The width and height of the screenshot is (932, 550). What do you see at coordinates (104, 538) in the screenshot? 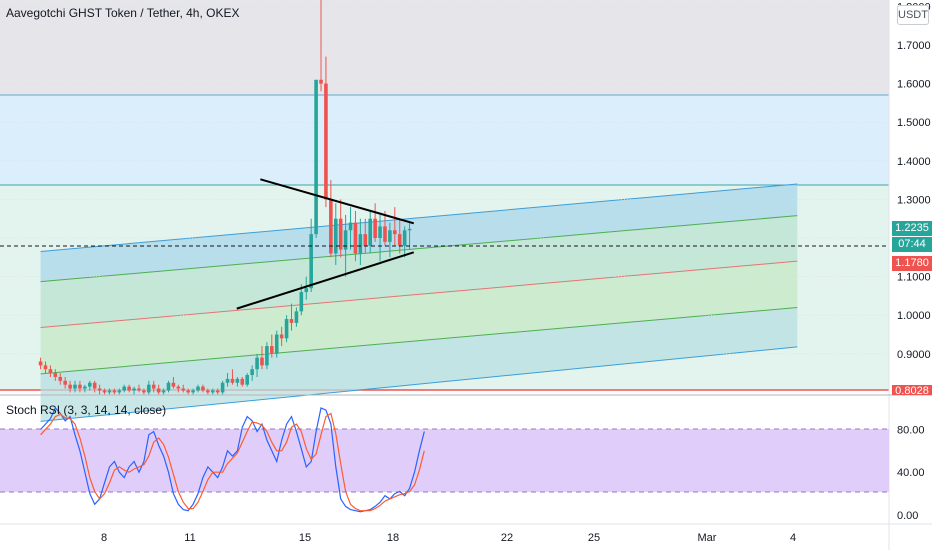
I see `time-tick-label: 8` at bounding box center [104, 538].